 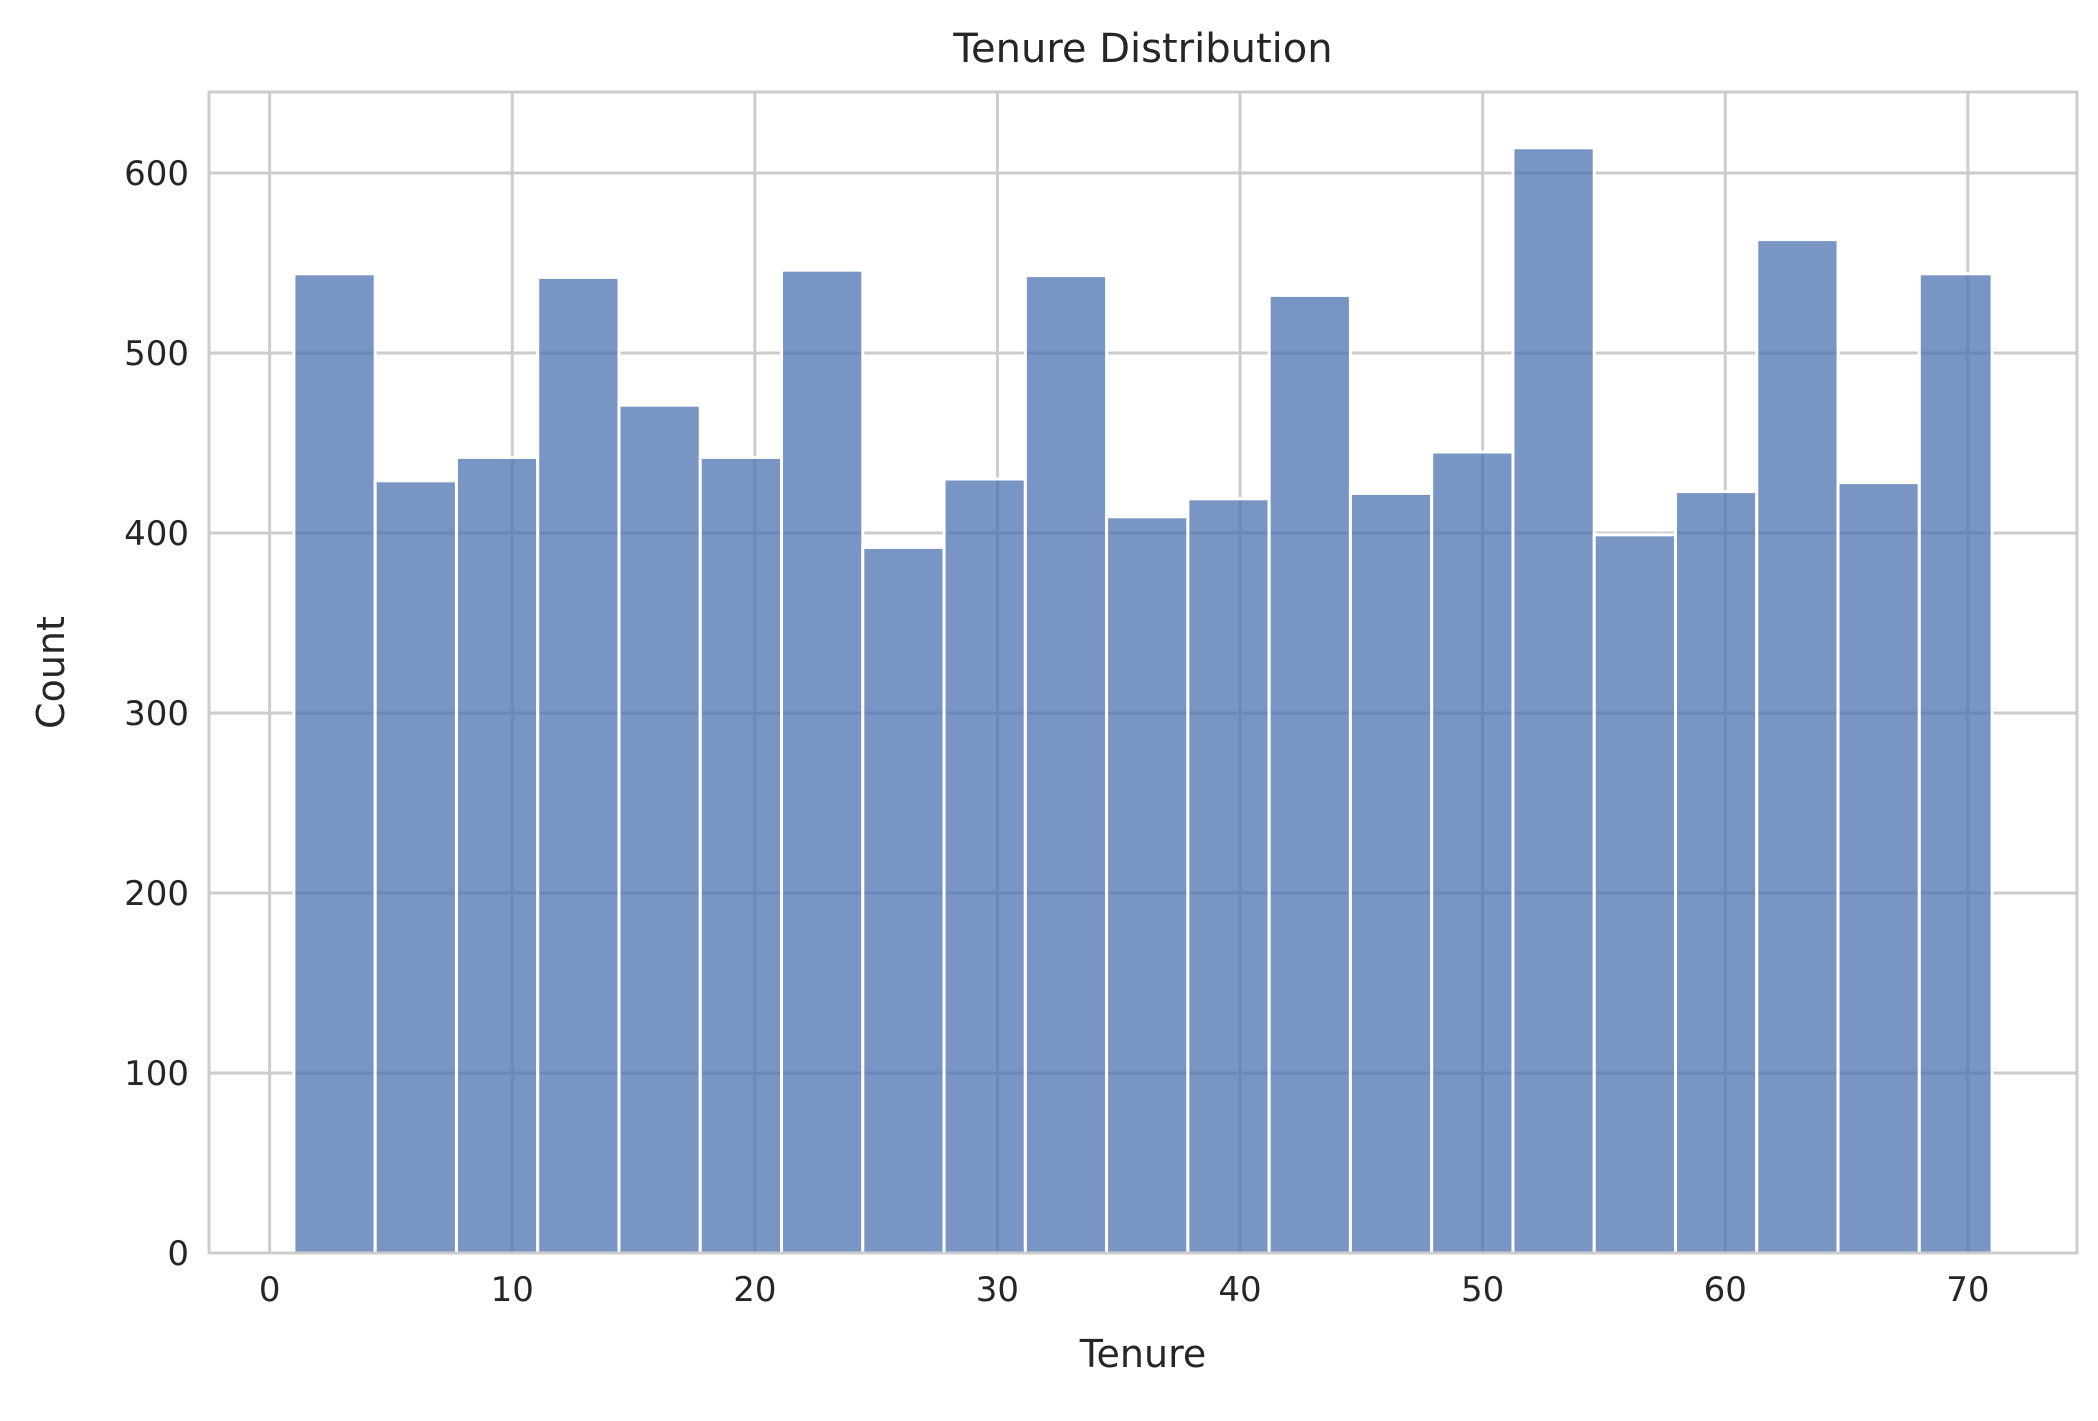 I want to click on chart-title: Tenure Distribution, so click(x=1142, y=49).